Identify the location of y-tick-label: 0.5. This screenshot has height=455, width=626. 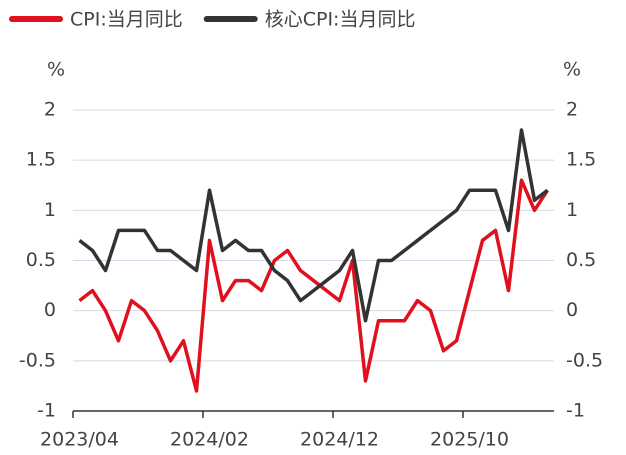
(41, 260).